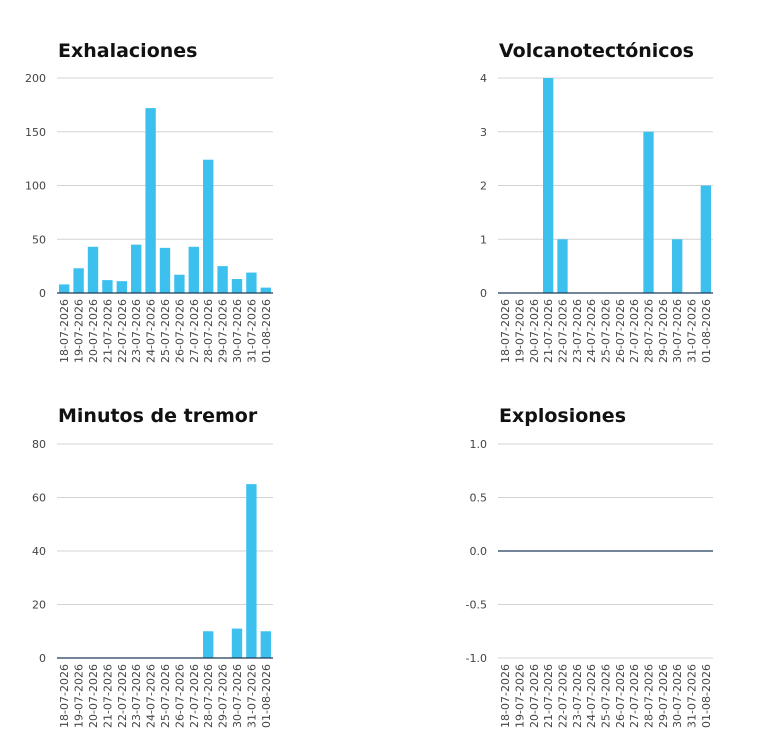 This screenshot has width=759, height=736. Describe the element at coordinates (483, 239) in the screenshot. I see `y-tick-label: 1` at that location.